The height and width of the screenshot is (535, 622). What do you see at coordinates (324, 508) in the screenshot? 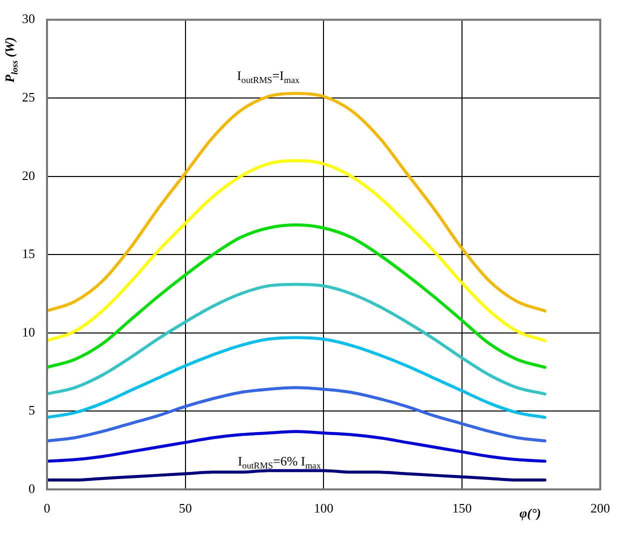
I see `x-tick-label: 100` at bounding box center [324, 508].